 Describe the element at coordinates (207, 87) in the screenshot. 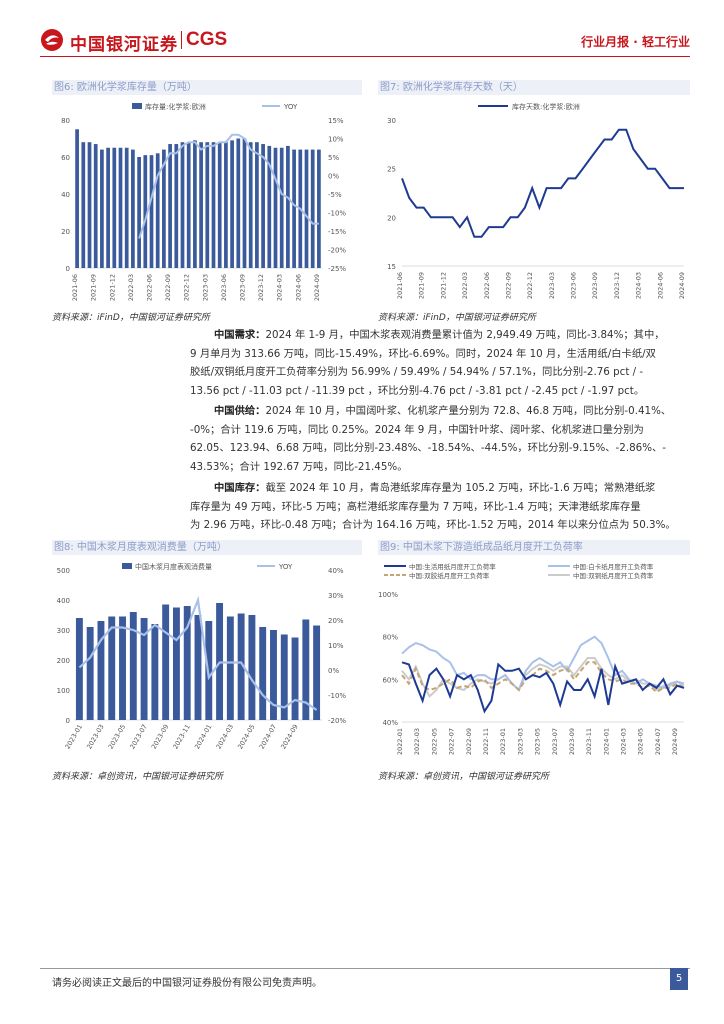

I see `fig6-title: 图6: 欧洲化学浆库存量（万吨）` at that location.